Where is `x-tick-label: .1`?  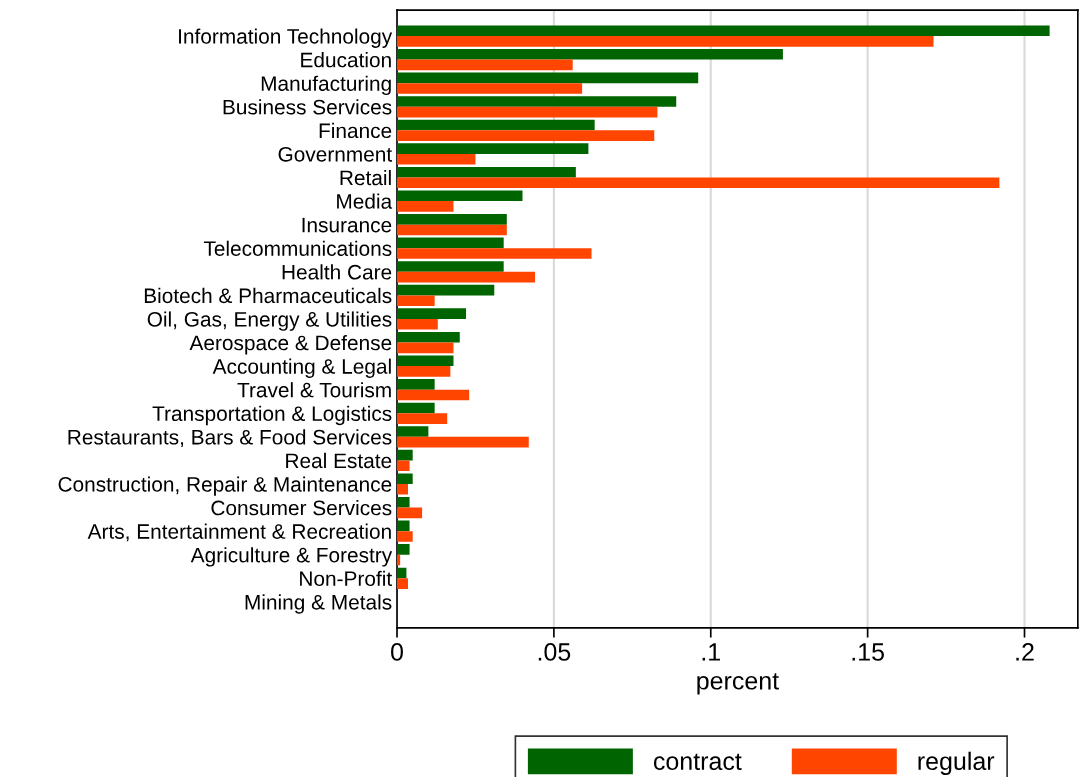 x-tick-label: .1 is located at coordinates (711, 652).